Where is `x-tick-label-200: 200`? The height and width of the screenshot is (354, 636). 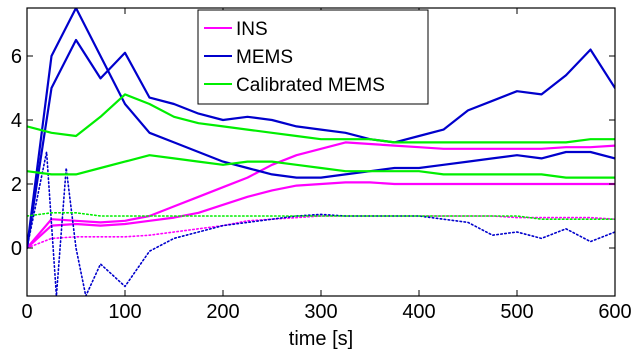 x-tick-label-200: 200 is located at coordinates (222, 312).